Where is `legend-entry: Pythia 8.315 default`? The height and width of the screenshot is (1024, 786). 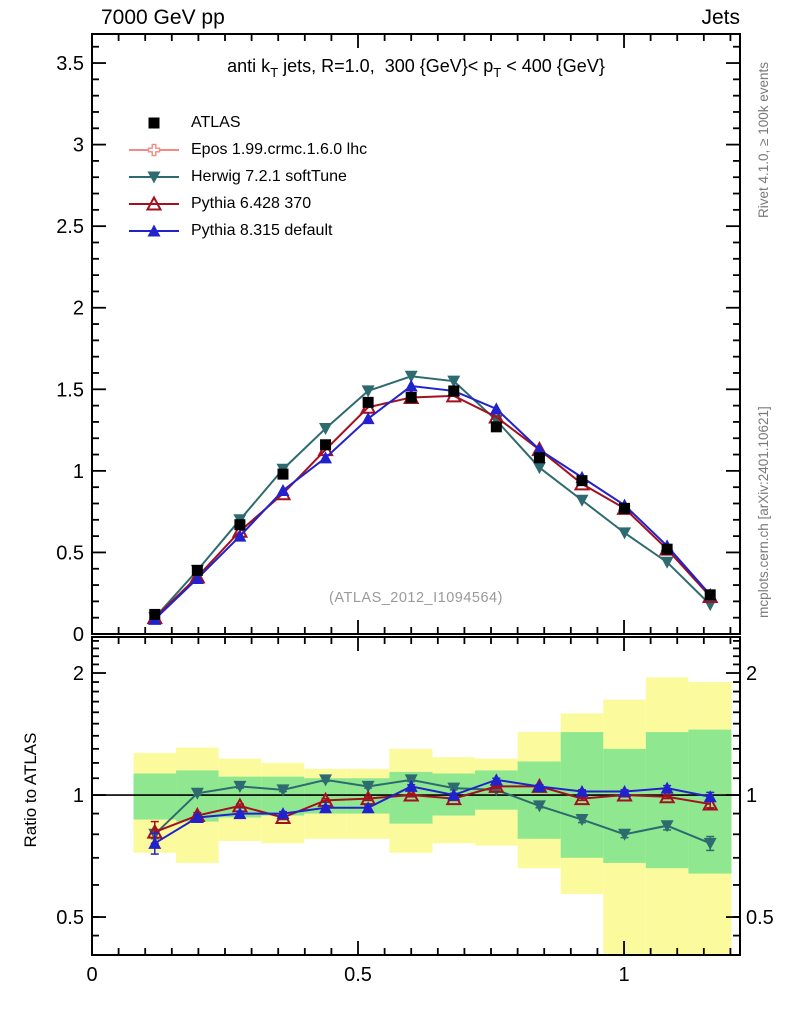 legend-entry: Pythia 8.315 default is located at coordinates (247, 230).